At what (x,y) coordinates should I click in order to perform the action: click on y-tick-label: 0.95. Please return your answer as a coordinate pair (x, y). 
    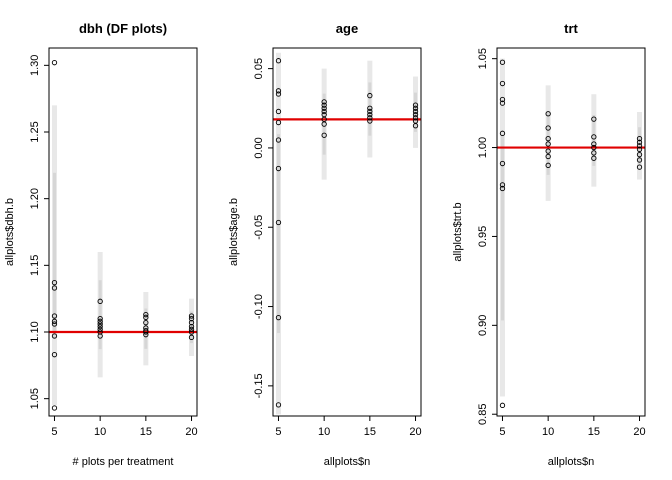
    Looking at the image, I should click on (483, 236).